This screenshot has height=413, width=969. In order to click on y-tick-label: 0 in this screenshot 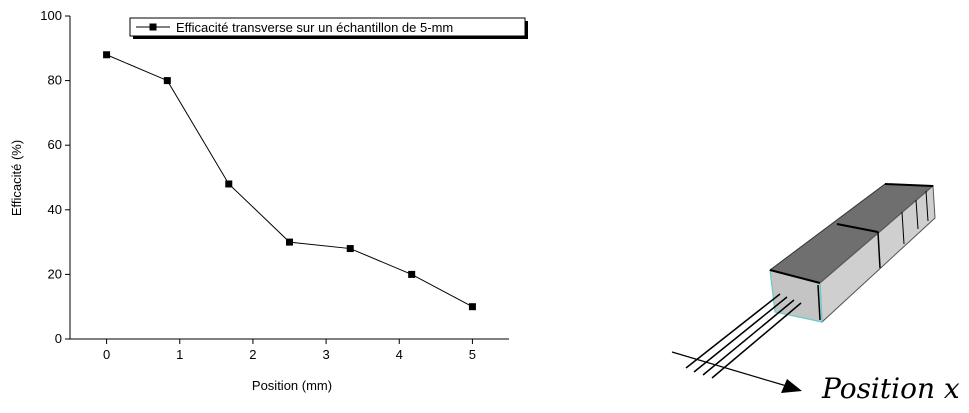, I will do `click(58, 338)`.